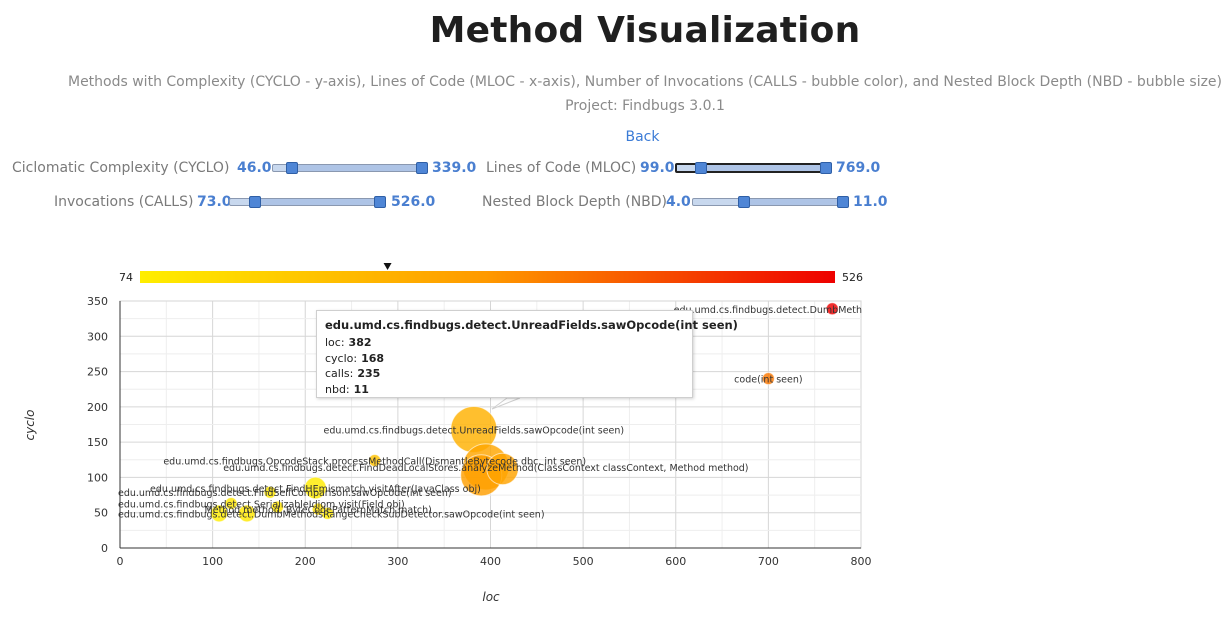 This screenshot has height=620, width=1224. What do you see at coordinates (97, 407) in the screenshot?
I see `y-tick-label: 200` at bounding box center [97, 407].